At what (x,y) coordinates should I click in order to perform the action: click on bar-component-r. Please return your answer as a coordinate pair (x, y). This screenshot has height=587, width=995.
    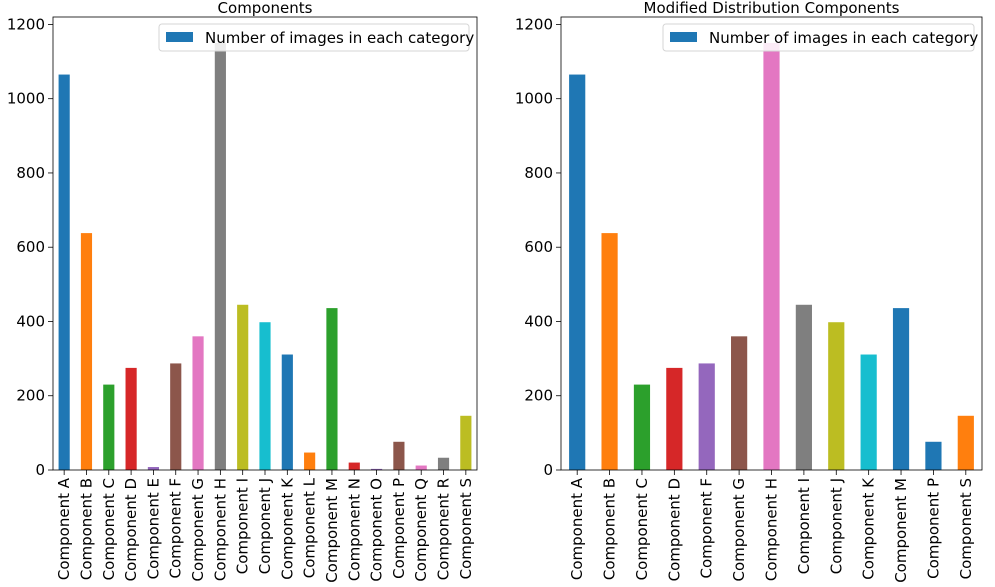
    Looking at the image, I should click on (443, 463).